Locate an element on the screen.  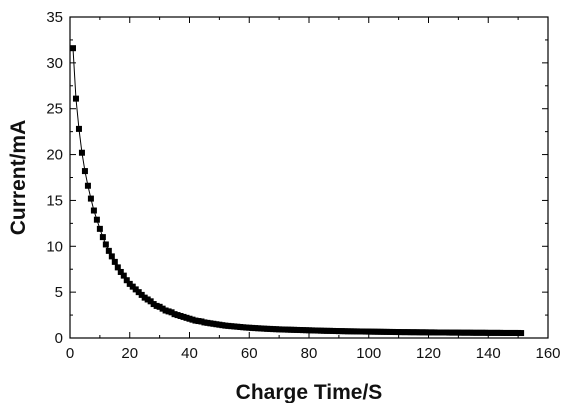
y-tick-label: 20 is located at coordinates (54, 155).